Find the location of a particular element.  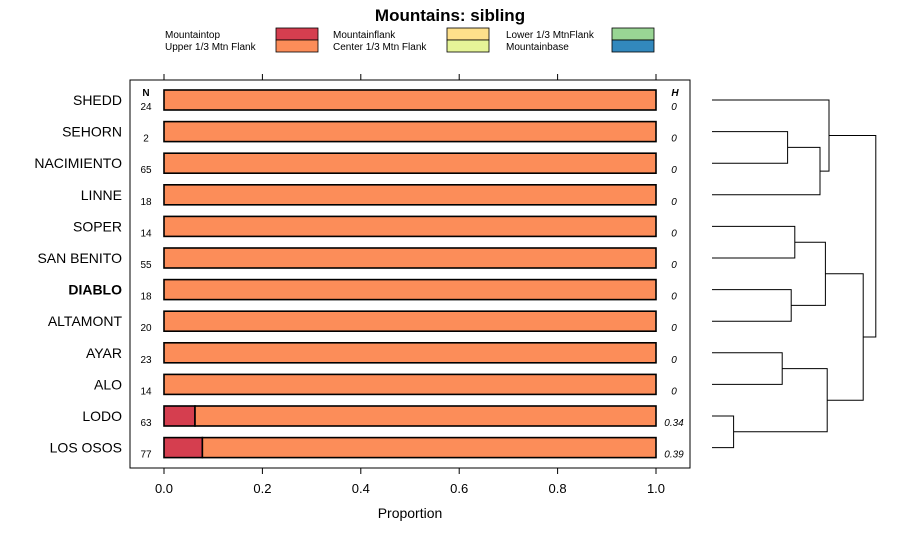

legend-label: Upper 1/3 Mtn Flank is located at coordinates (211, 47).